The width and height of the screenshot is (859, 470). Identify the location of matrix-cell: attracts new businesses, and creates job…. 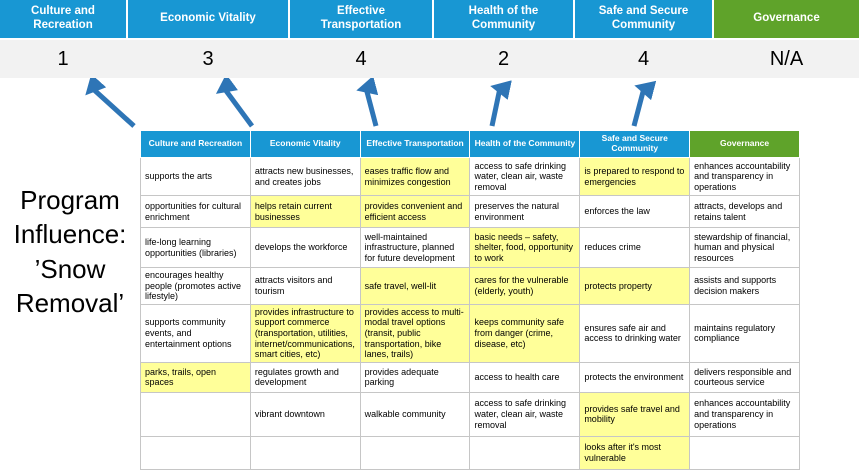
(305, 176).